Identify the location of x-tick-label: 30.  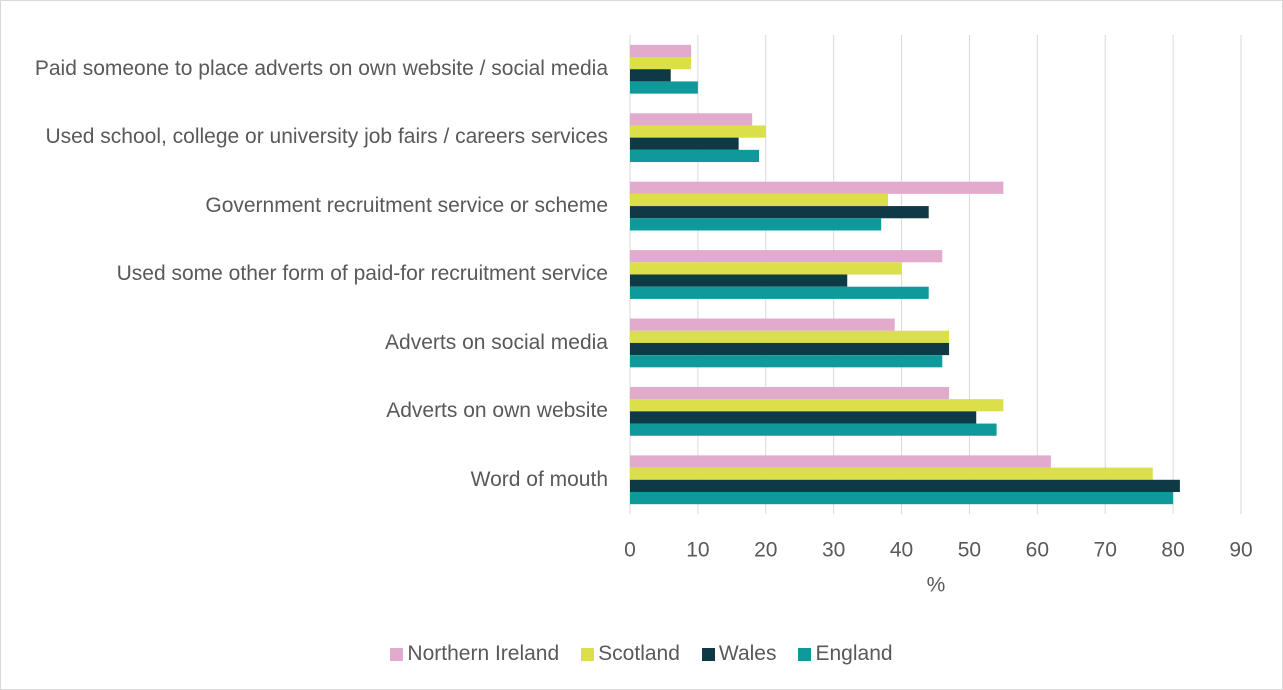
(833, 550).